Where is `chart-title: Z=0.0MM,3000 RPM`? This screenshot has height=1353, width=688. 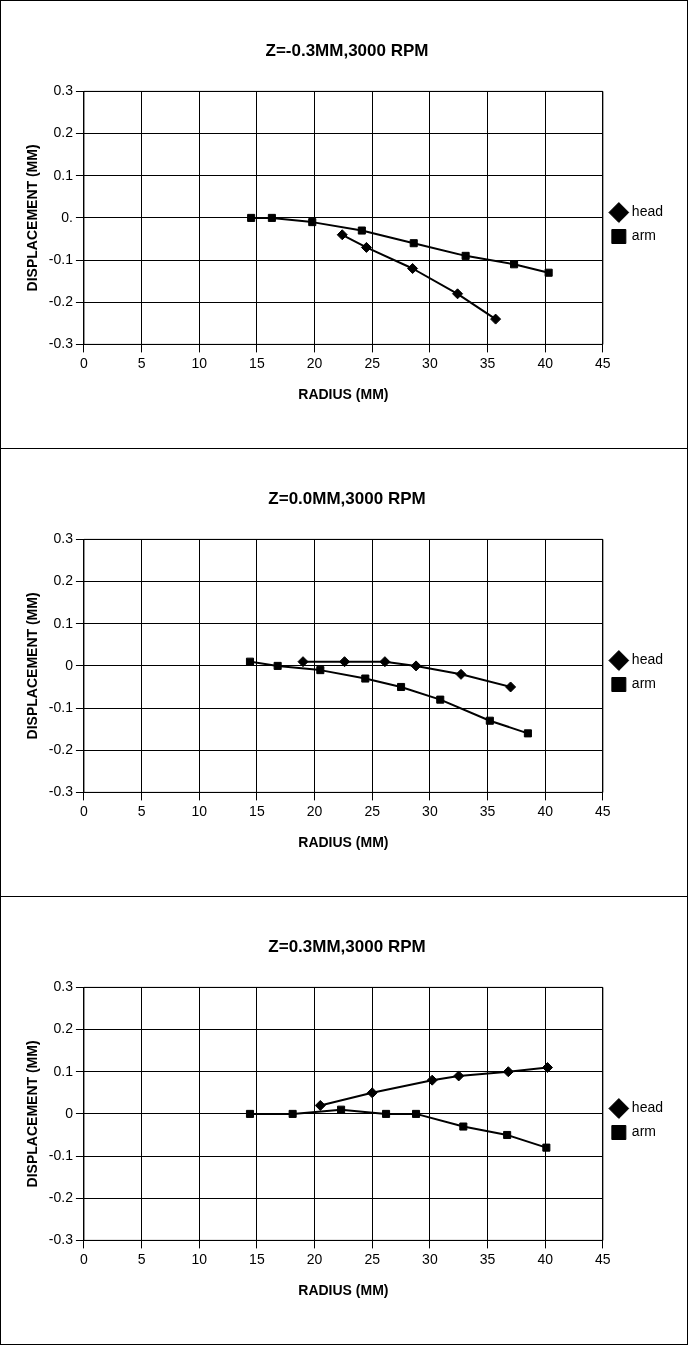 chart-title: Z=0.0MM,3000 RPM is located at coordinates (347, 498).